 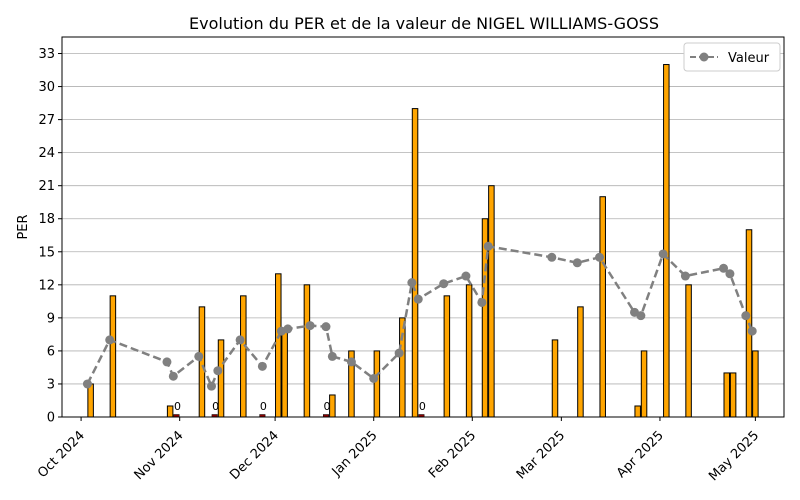 What do you see at coordinates (50, 236) in the screenshot?
I see `y-axis-ticks: 0 3 6 9 12 15 18 21 24 27 30 33` at bounding box center [50, 236].